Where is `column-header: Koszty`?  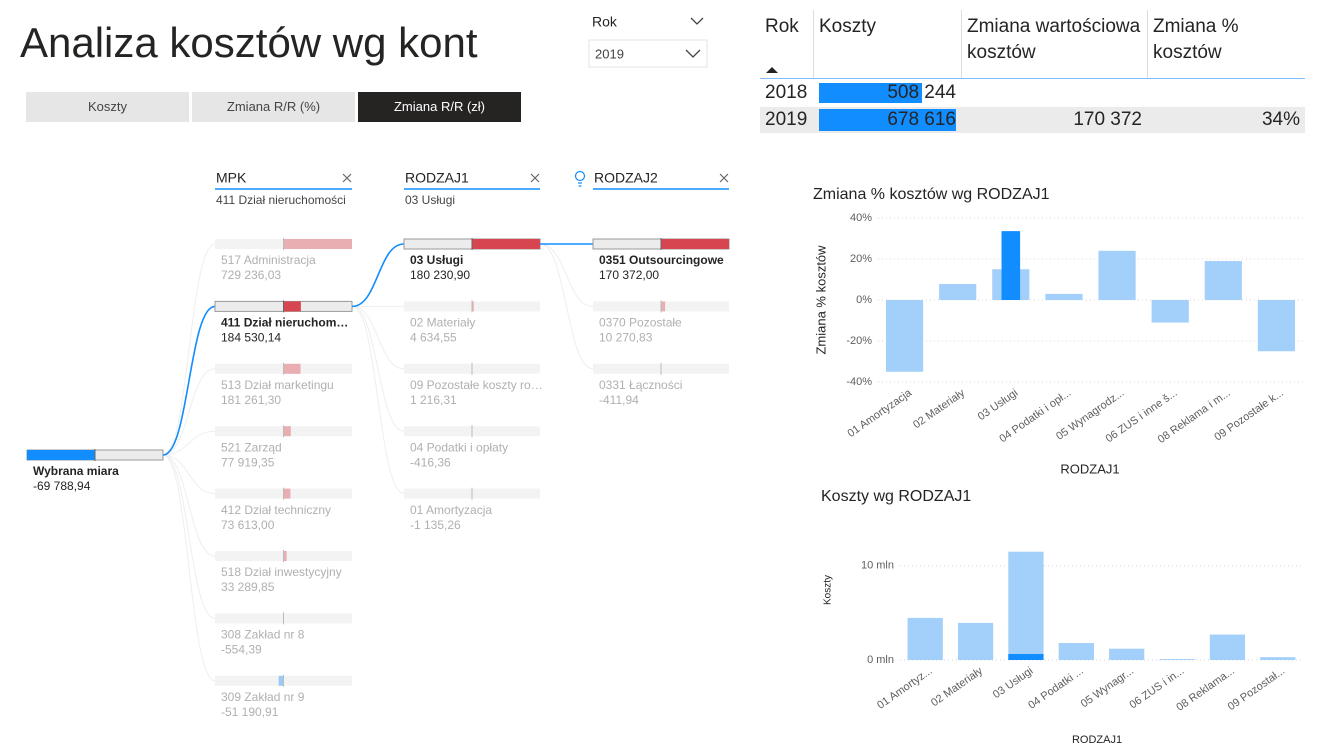 column-header: Koszty is located at coordinates (887, 44).